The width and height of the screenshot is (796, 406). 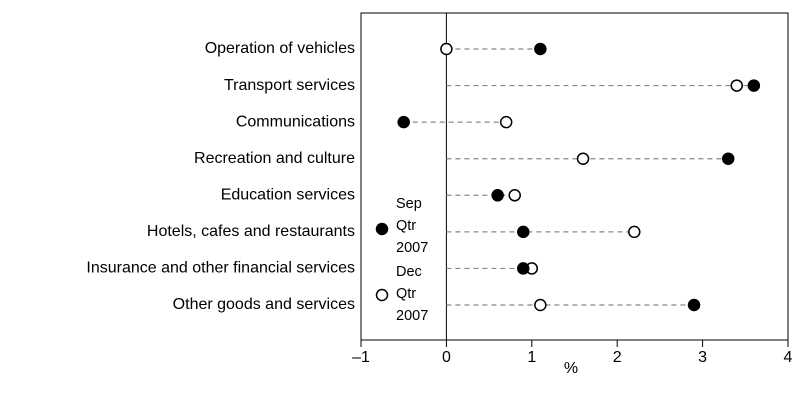 I want to click on category-label: Insurance and other financial services, so click(x=220, y=268).